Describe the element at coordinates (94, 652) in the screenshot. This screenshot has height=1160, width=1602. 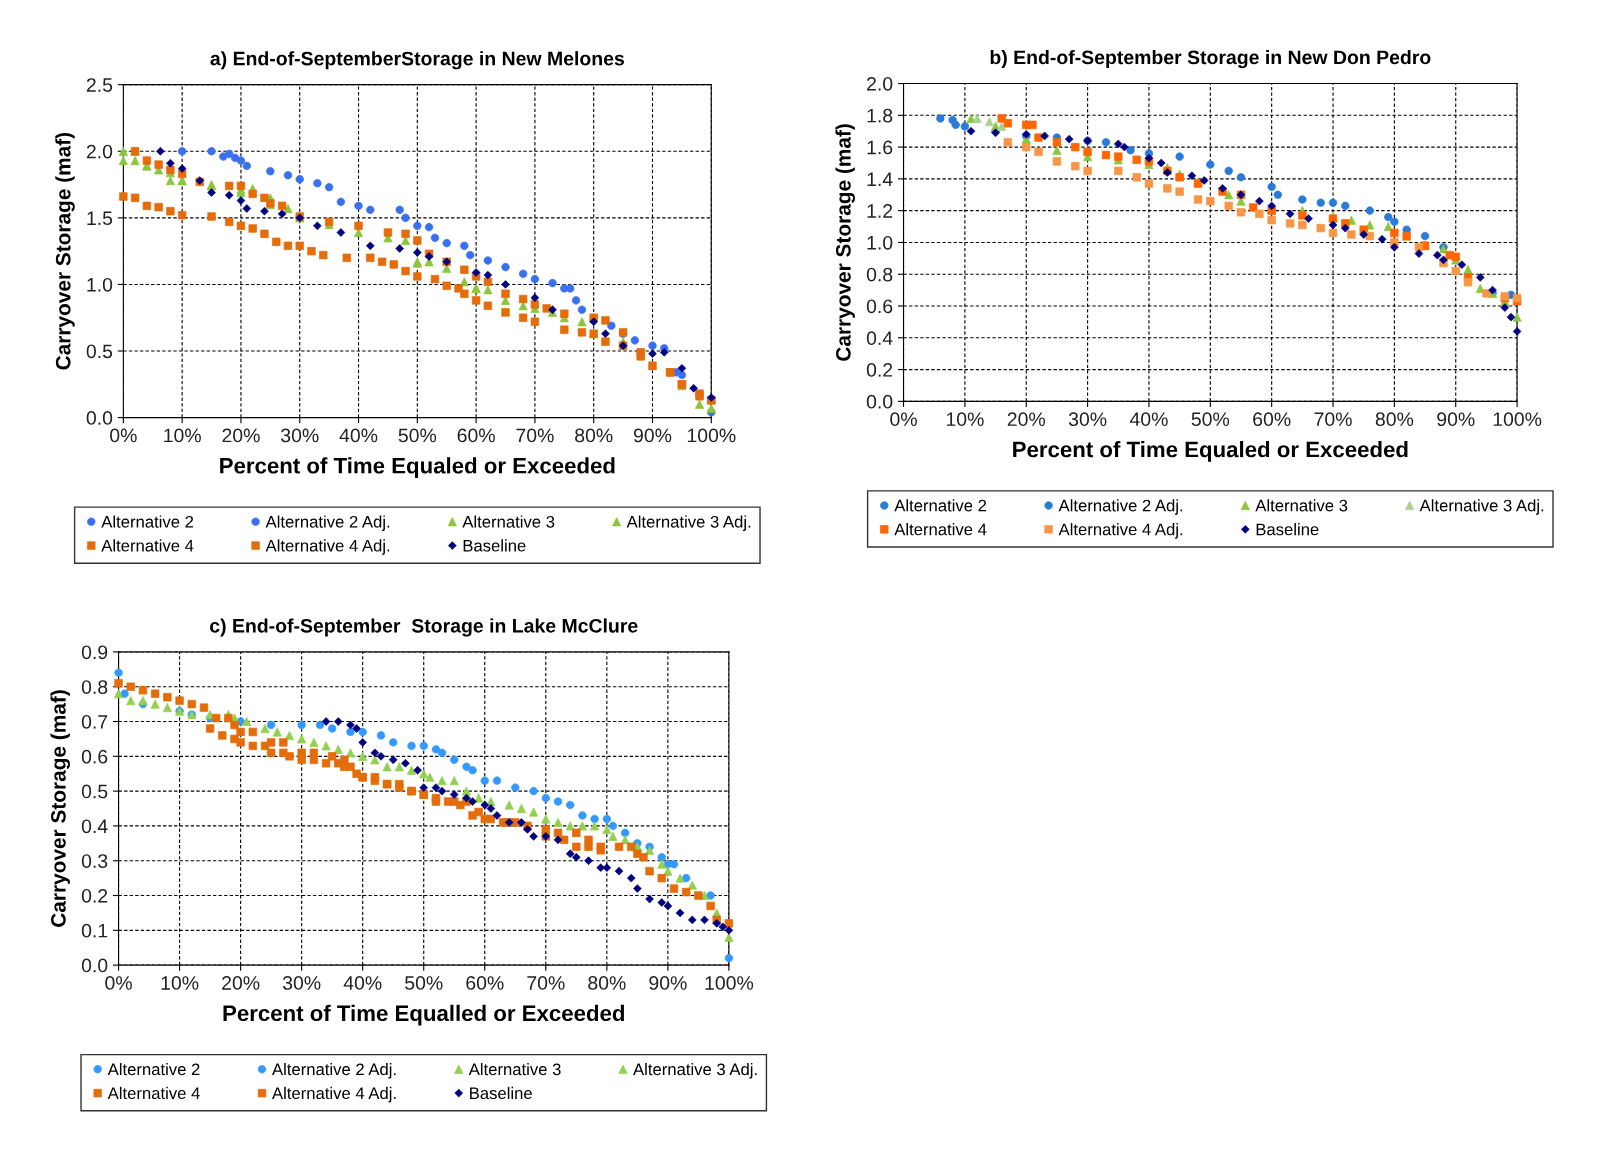
I see `y-tick-label: 0.9` at that location.